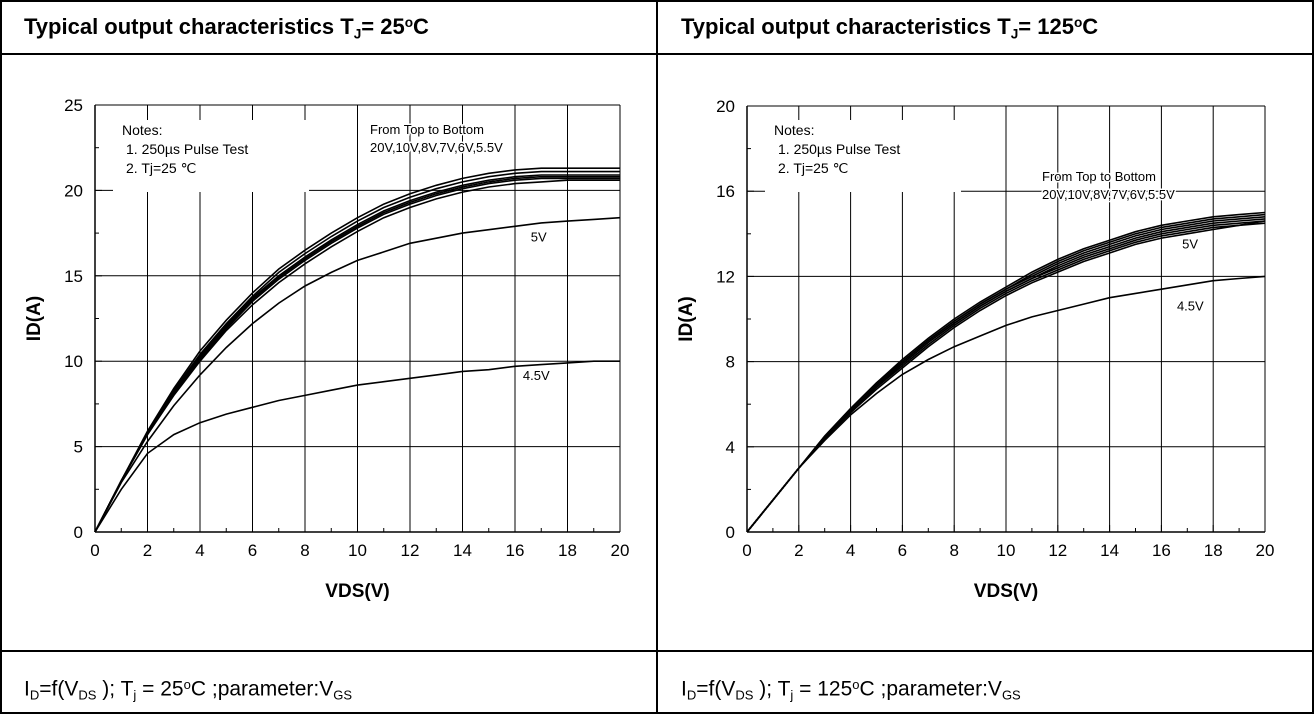 Image resolution: width=1314 pixels, height=714 pixels. I want to click on header-right: Typical output characteristics TJ= 125oC, so click(890, 28).